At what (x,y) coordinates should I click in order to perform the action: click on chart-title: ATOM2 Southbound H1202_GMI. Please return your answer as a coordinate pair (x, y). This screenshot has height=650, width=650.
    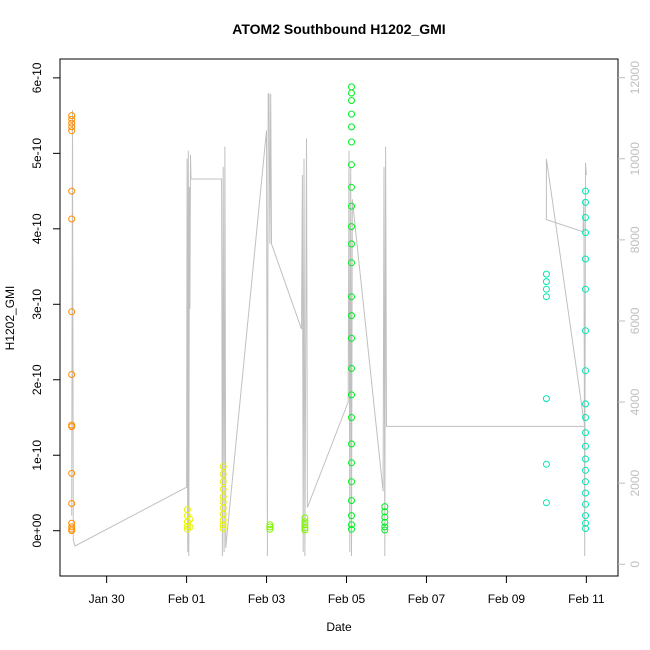
    Looking at the image, I should click on (338, 29).